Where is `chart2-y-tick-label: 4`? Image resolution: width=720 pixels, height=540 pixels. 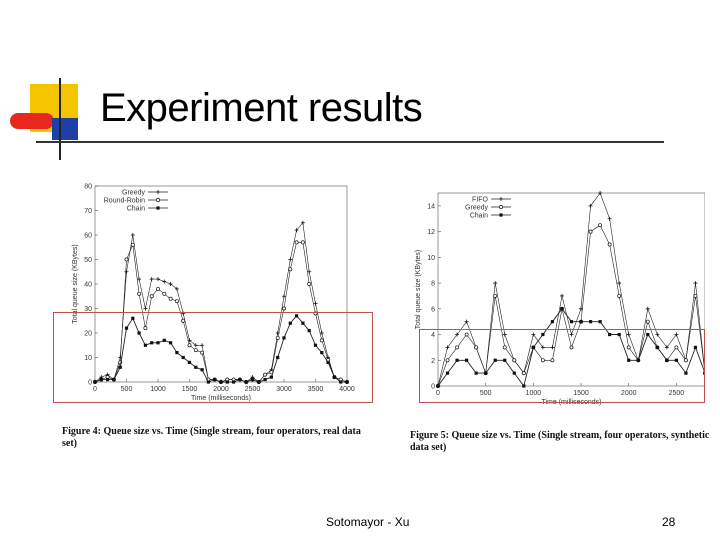
chart2-y-tick-label: 4 is located at coordinates (433, 335).